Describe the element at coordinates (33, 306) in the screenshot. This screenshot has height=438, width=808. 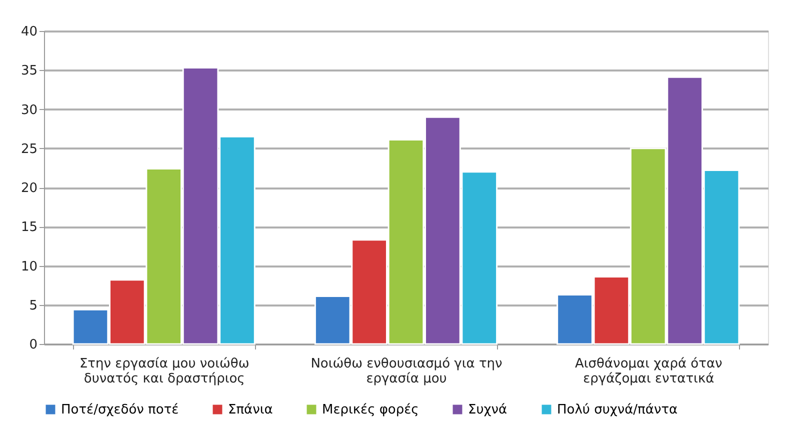
I see `y-tick-label: 5` at that location.